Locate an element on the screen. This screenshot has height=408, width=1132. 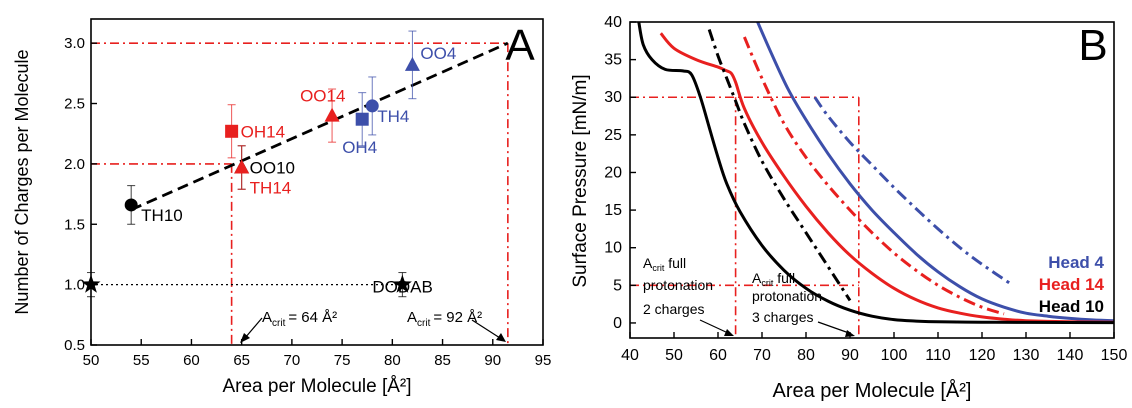
y-tick-label: 35 is located at coordinates (613, 60).